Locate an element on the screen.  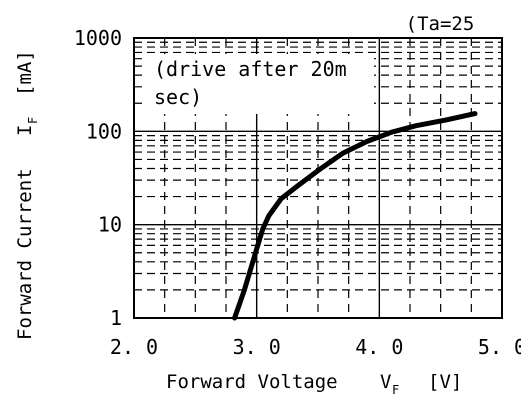
annotation-line-1: (drive after 20m is located at coordinates (250, 69).